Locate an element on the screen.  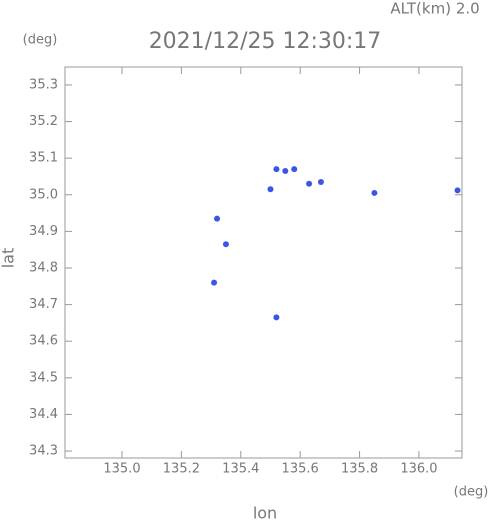
y-tick-label: 34.3 is located at coordinates (43, 451).